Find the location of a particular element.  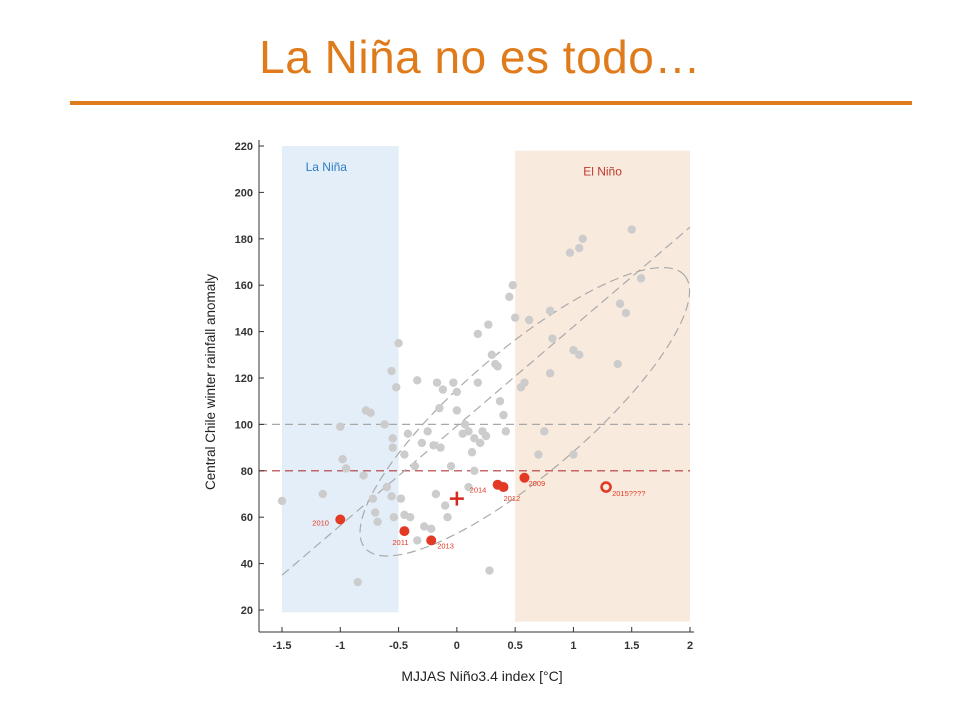

x-tick-label: 1 is located at coordinates (573, 646).